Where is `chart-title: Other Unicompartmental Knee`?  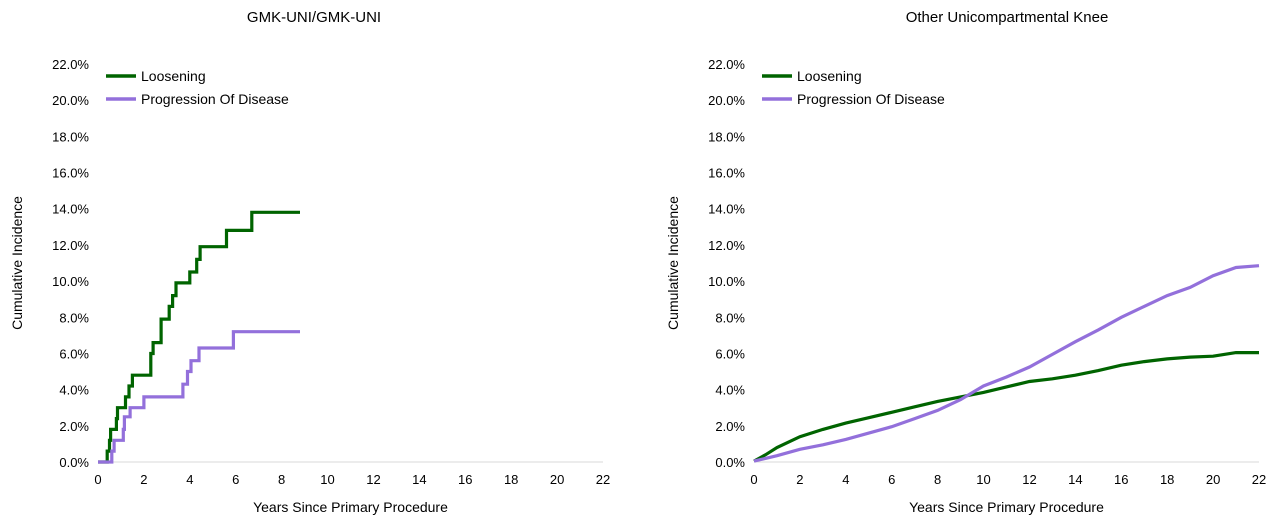 chart-title: Other Unicompartmental Knee is located at coordinates (1007, 17).